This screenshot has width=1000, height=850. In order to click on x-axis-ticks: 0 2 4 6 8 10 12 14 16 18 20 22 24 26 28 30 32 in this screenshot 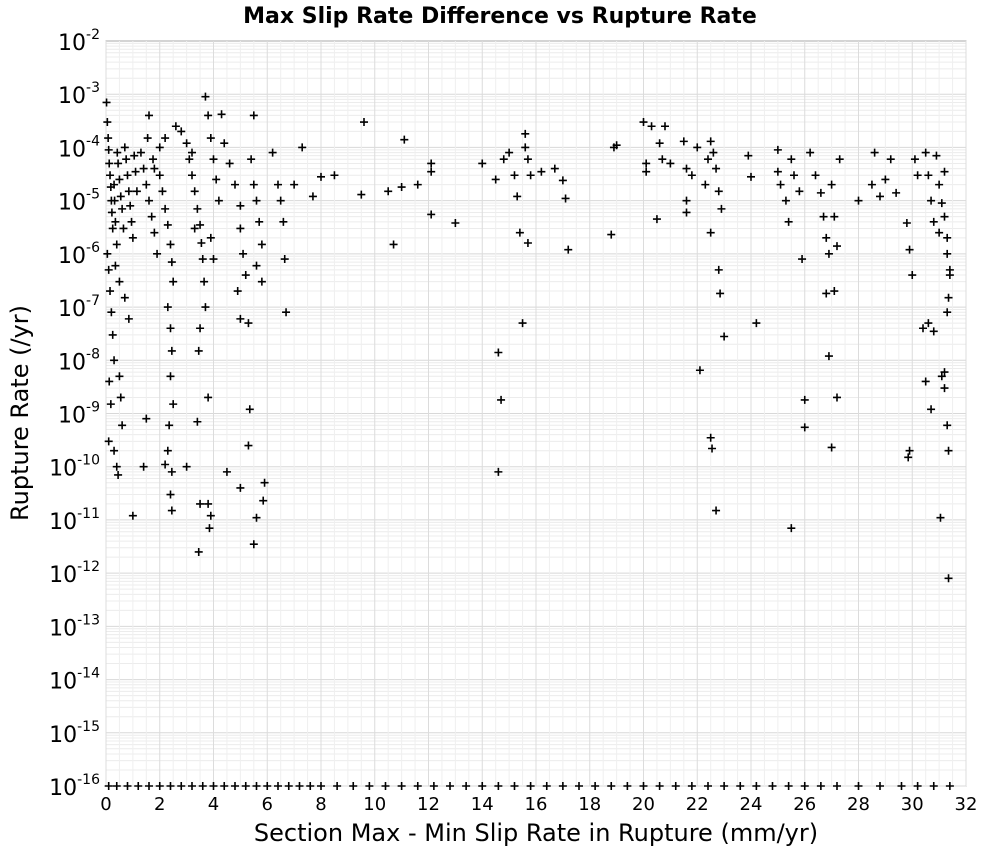, I will do `click(538, 804)`.